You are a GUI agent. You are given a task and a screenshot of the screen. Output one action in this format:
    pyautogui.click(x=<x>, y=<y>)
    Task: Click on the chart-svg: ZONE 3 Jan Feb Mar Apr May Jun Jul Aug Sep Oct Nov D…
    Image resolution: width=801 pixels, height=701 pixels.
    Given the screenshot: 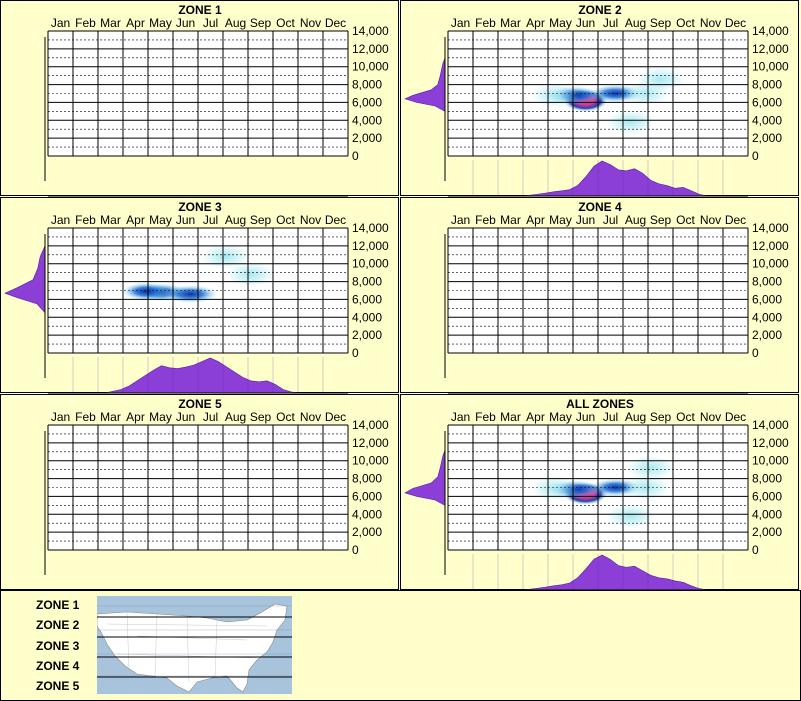 What is the action you would take?
    pyautogui.click(x=196, y=297)
    